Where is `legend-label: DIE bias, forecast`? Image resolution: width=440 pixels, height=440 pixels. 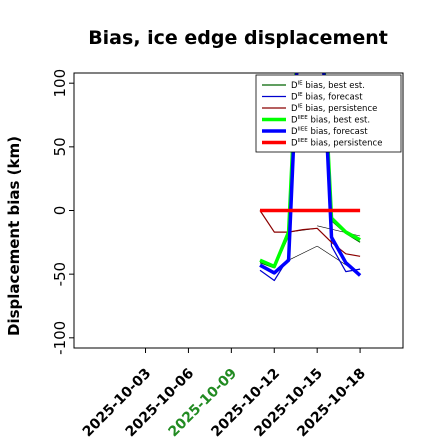
legend-label: DIE bias, forecast is located at coordinates (327, 97).